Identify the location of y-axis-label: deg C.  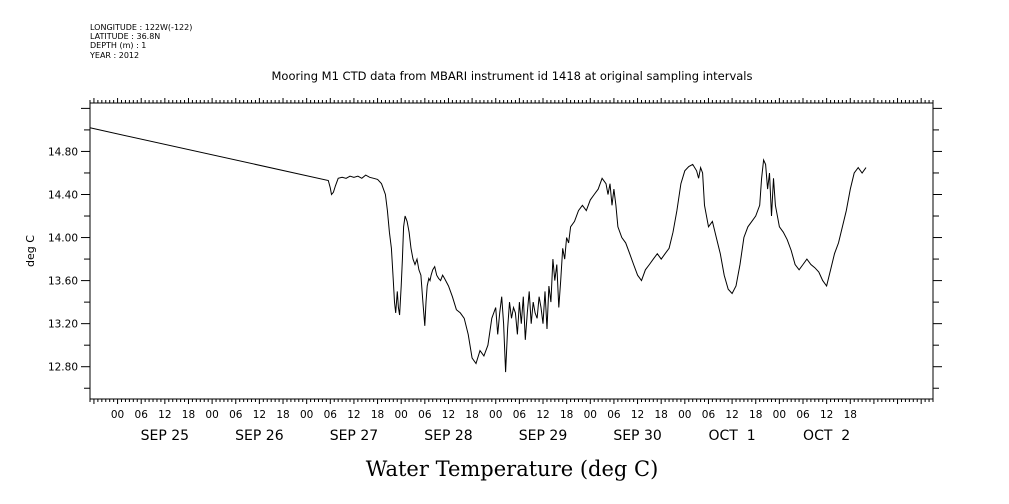
(30, 251).